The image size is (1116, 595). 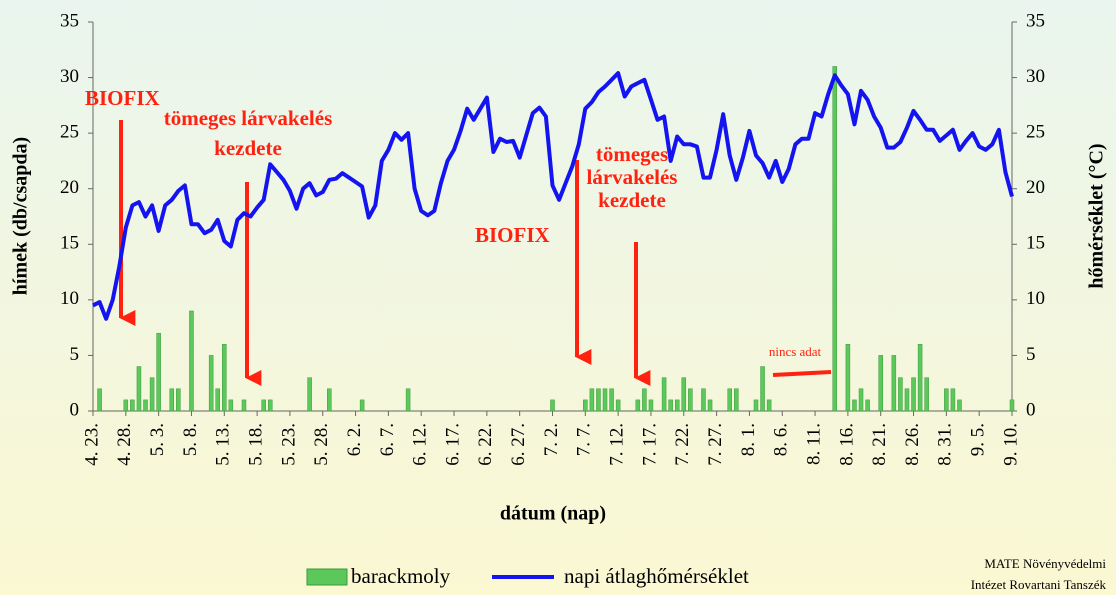 I want to click on no-data-line, so click(x=802, y=373).